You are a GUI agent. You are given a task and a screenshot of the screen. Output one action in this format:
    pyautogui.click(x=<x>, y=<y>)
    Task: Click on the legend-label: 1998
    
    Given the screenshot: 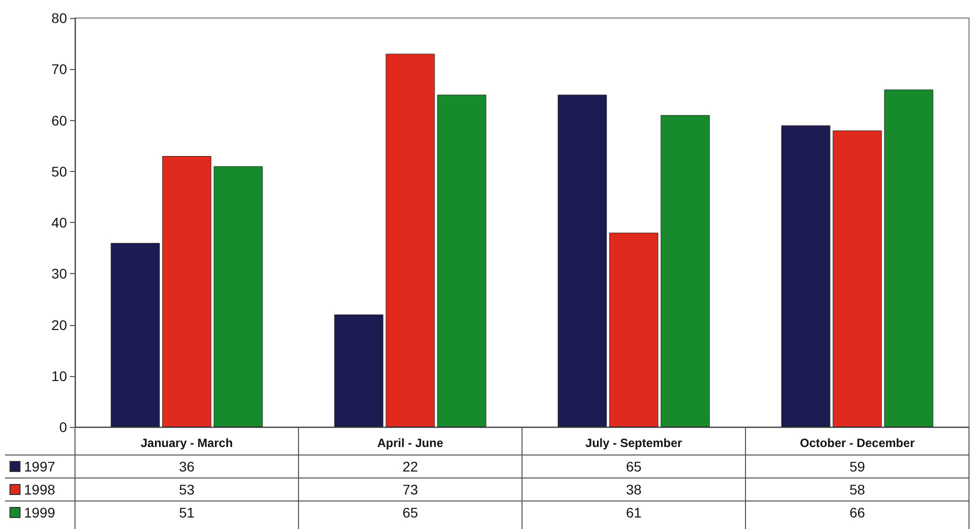 What is the action you would take?
    pyautogui.click(x=40, y=490)
    